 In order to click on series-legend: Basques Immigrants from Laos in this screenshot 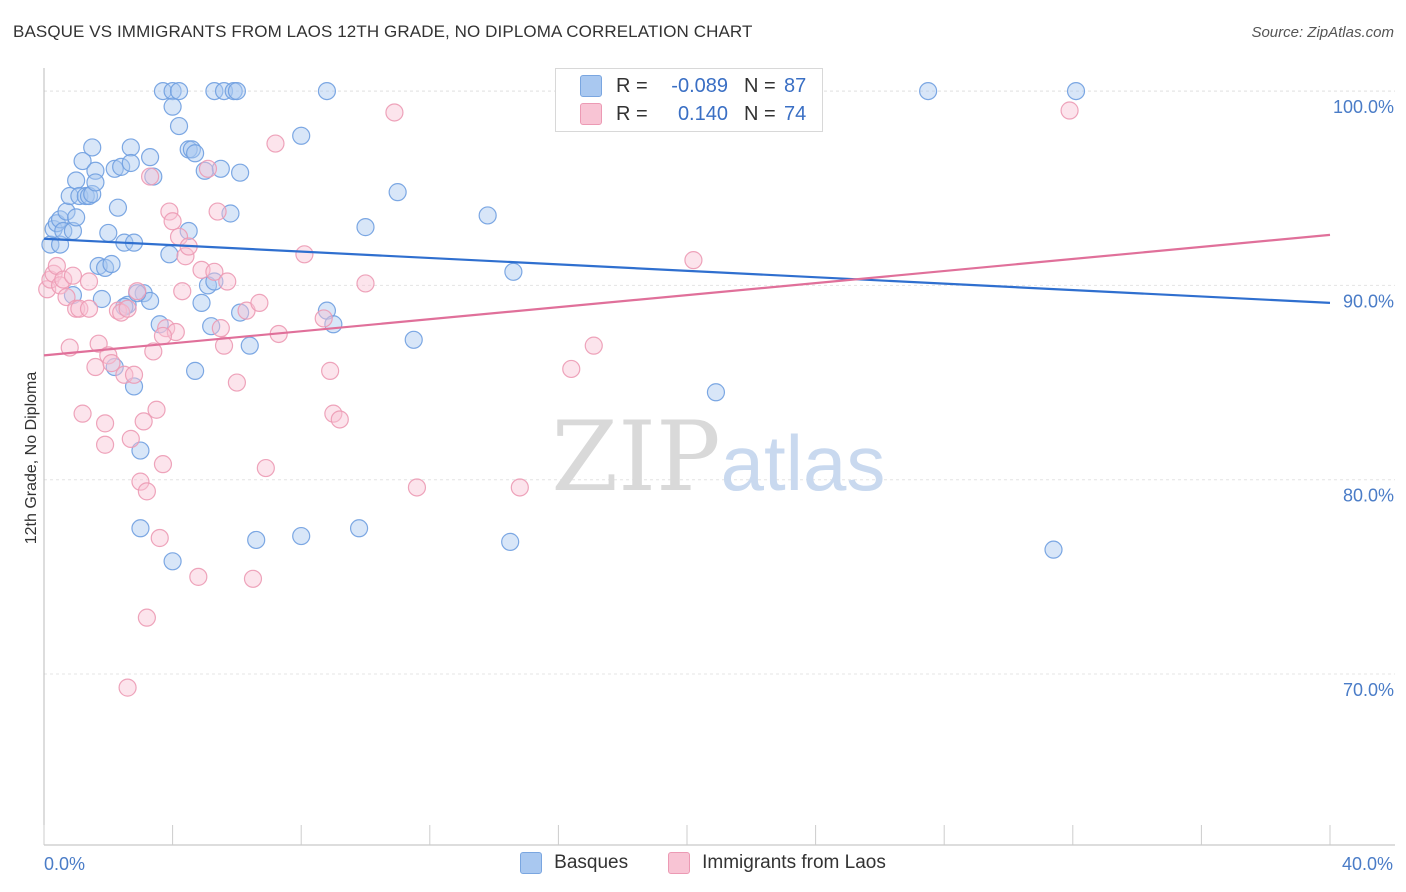, I will do `click(703, 863)`.